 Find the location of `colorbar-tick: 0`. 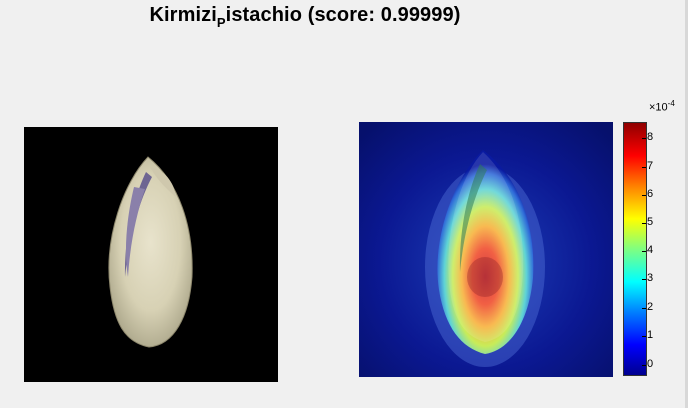

colorbar-tick: 0 is located at coordinates (647, 364).